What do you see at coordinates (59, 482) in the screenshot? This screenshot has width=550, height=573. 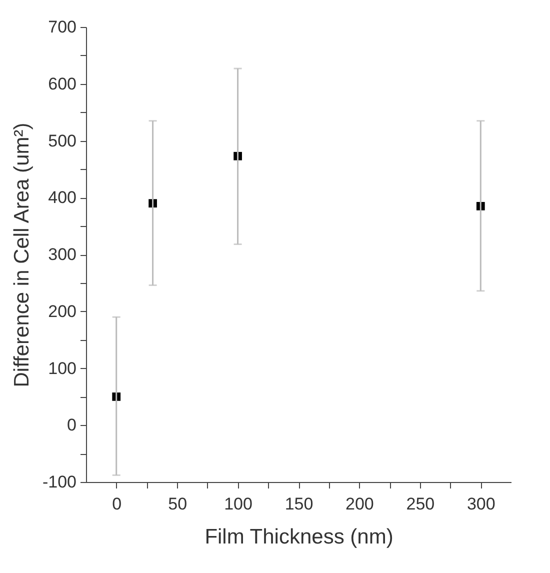 I see `y-tick-label: -100` at bounding box center [59, 482].